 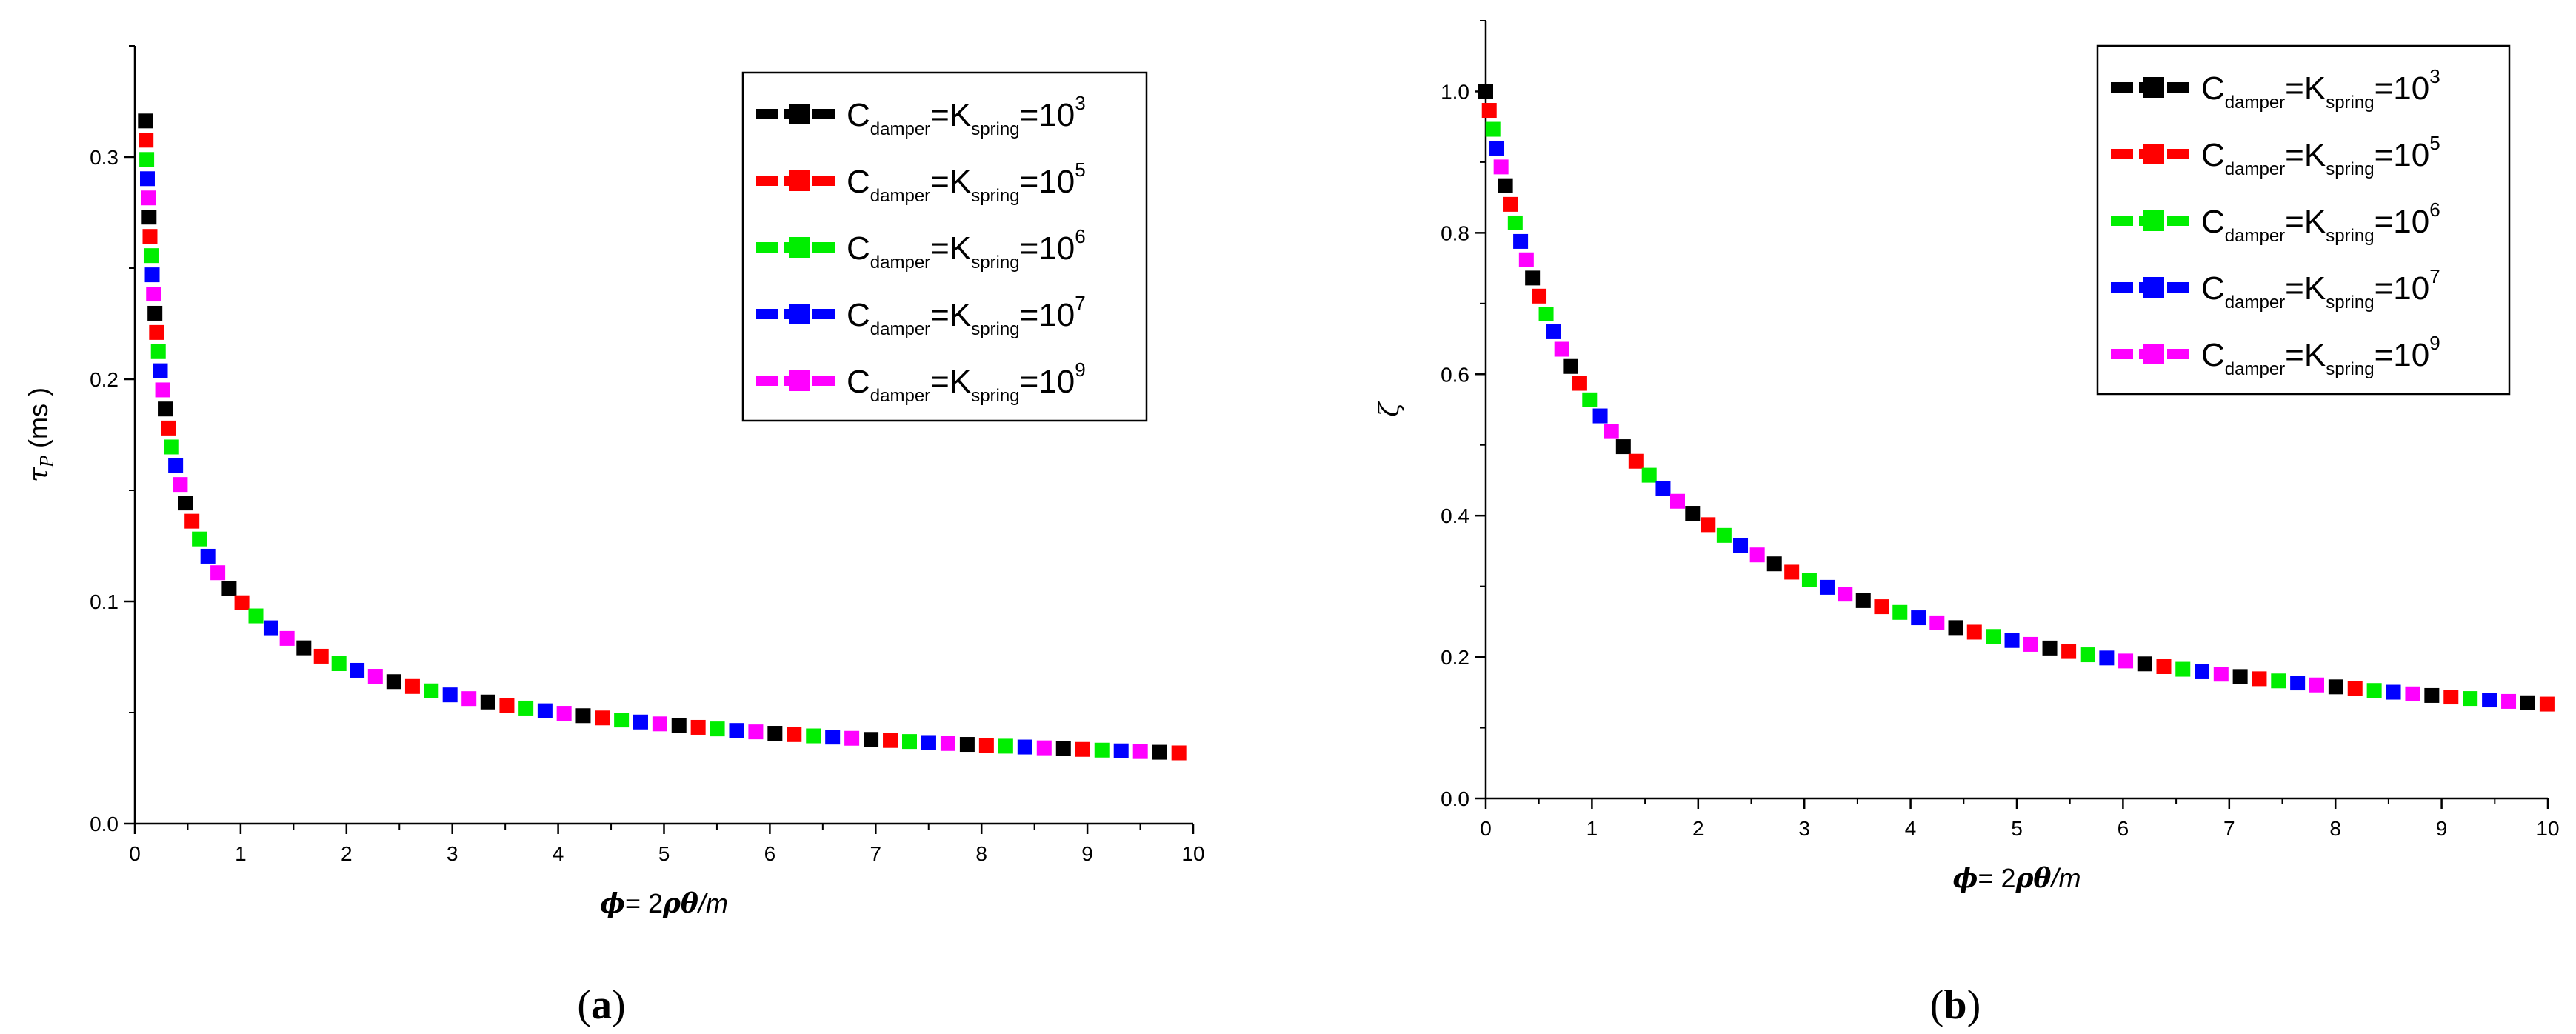 What do you see at coordinates (452, 853) in the screenshot?
I see `x-tick-label: 3` at bounding box center [452, 853].